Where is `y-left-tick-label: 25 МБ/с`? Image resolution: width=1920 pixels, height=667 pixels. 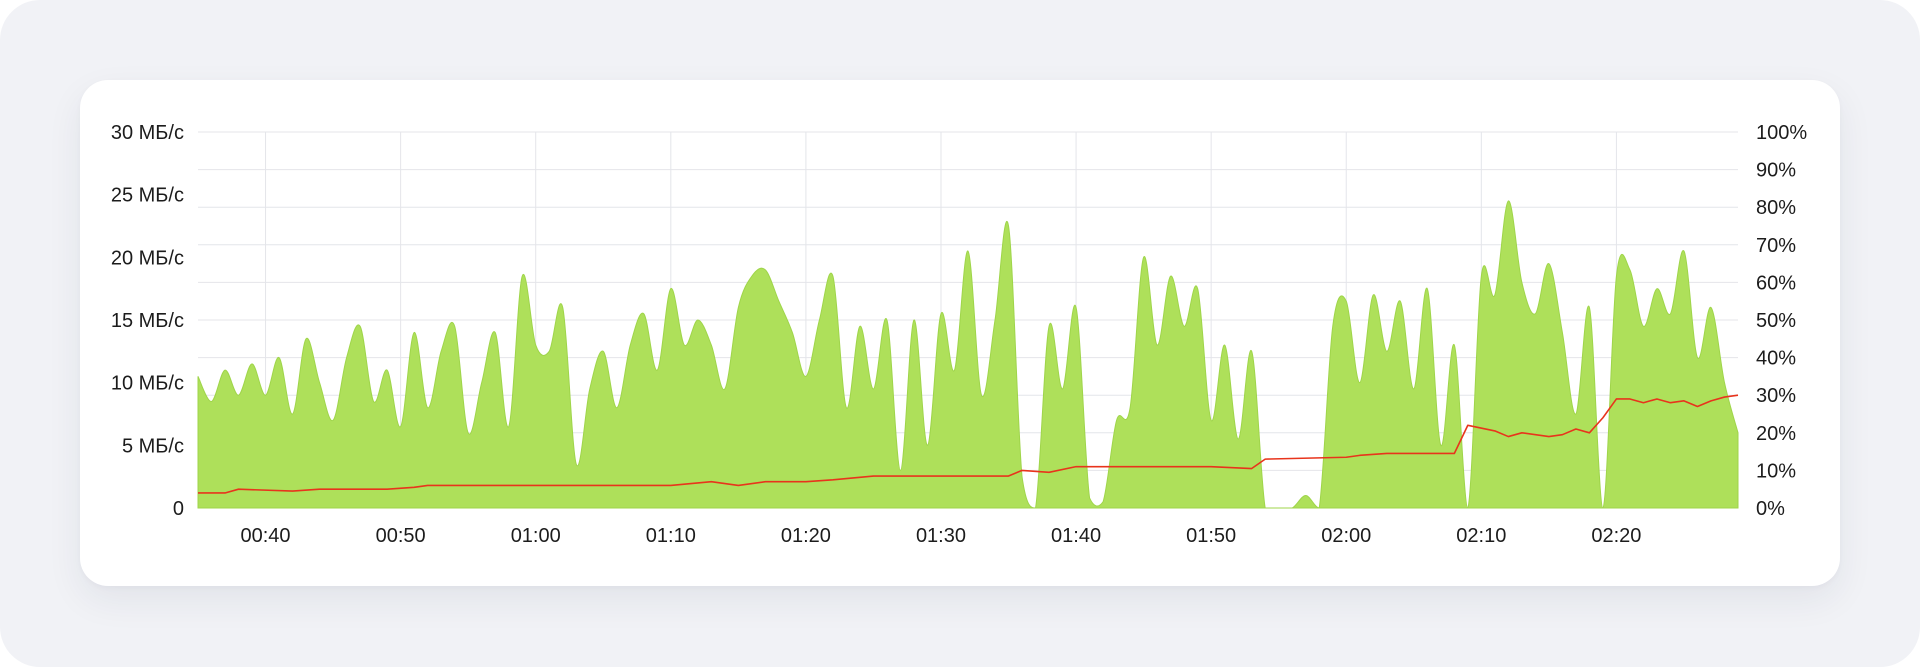 y-left-tick-label: 25 МБ/с is located at coordinates (147, 196).